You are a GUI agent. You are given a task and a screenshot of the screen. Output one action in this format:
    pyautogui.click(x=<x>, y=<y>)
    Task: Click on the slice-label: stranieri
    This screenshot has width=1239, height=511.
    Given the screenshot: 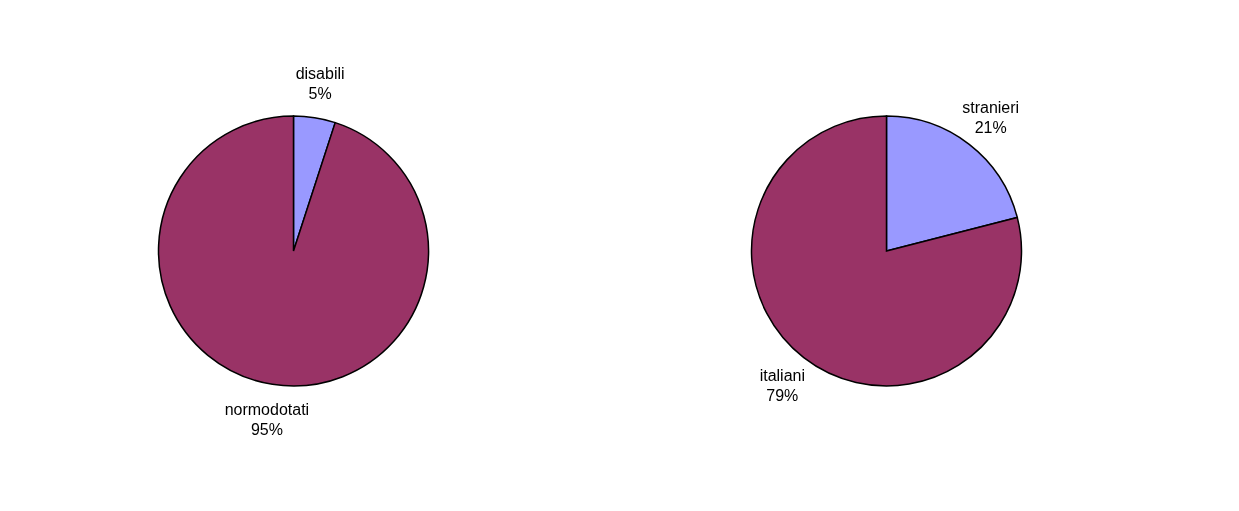 What is the action you would take?
    pyautogui.click(x=991, y=107)
    